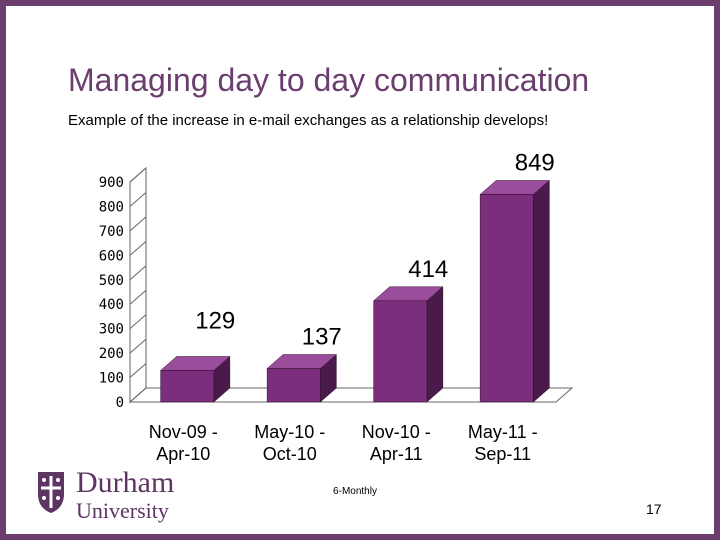 This screenshot has width=720, height=540. I want to click on x-tick-label: Sep-11, so click(502, 454).